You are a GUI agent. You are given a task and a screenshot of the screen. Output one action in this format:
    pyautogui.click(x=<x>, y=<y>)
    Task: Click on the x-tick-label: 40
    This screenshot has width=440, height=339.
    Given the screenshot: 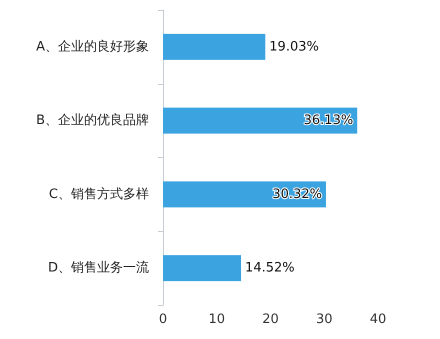 What is the action you would take?
    pyautogui.click(x=378, y=319)
    